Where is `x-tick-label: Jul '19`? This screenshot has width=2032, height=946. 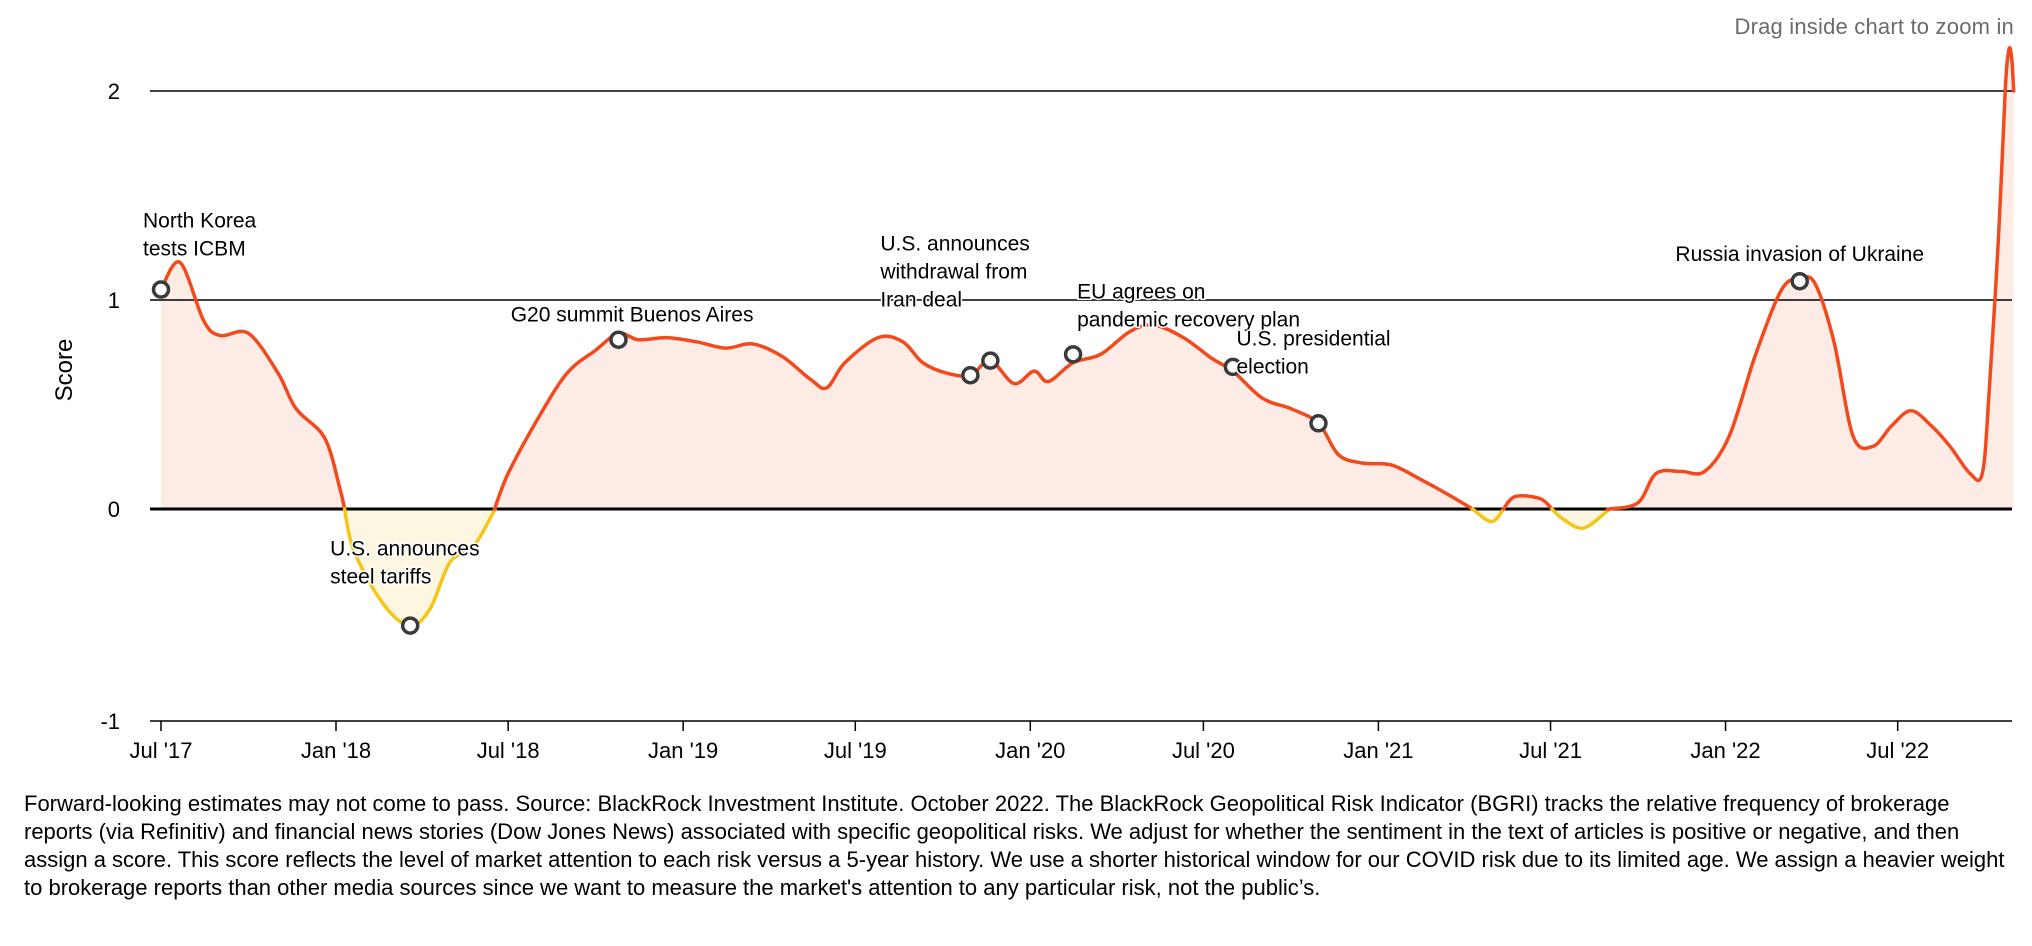
x-tick-label: Jul '19 is located at coordinates (855, 750).